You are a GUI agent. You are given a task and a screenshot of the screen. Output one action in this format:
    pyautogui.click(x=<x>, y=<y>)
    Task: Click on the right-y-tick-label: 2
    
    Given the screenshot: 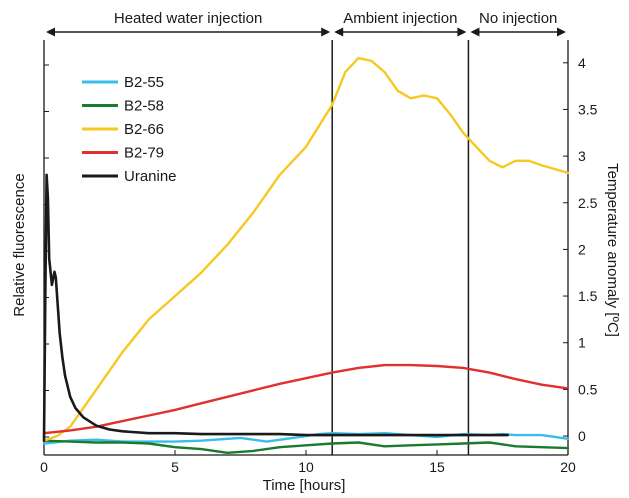 What is the action you would take?
    pyautogui.click(x=582, y=249)
    